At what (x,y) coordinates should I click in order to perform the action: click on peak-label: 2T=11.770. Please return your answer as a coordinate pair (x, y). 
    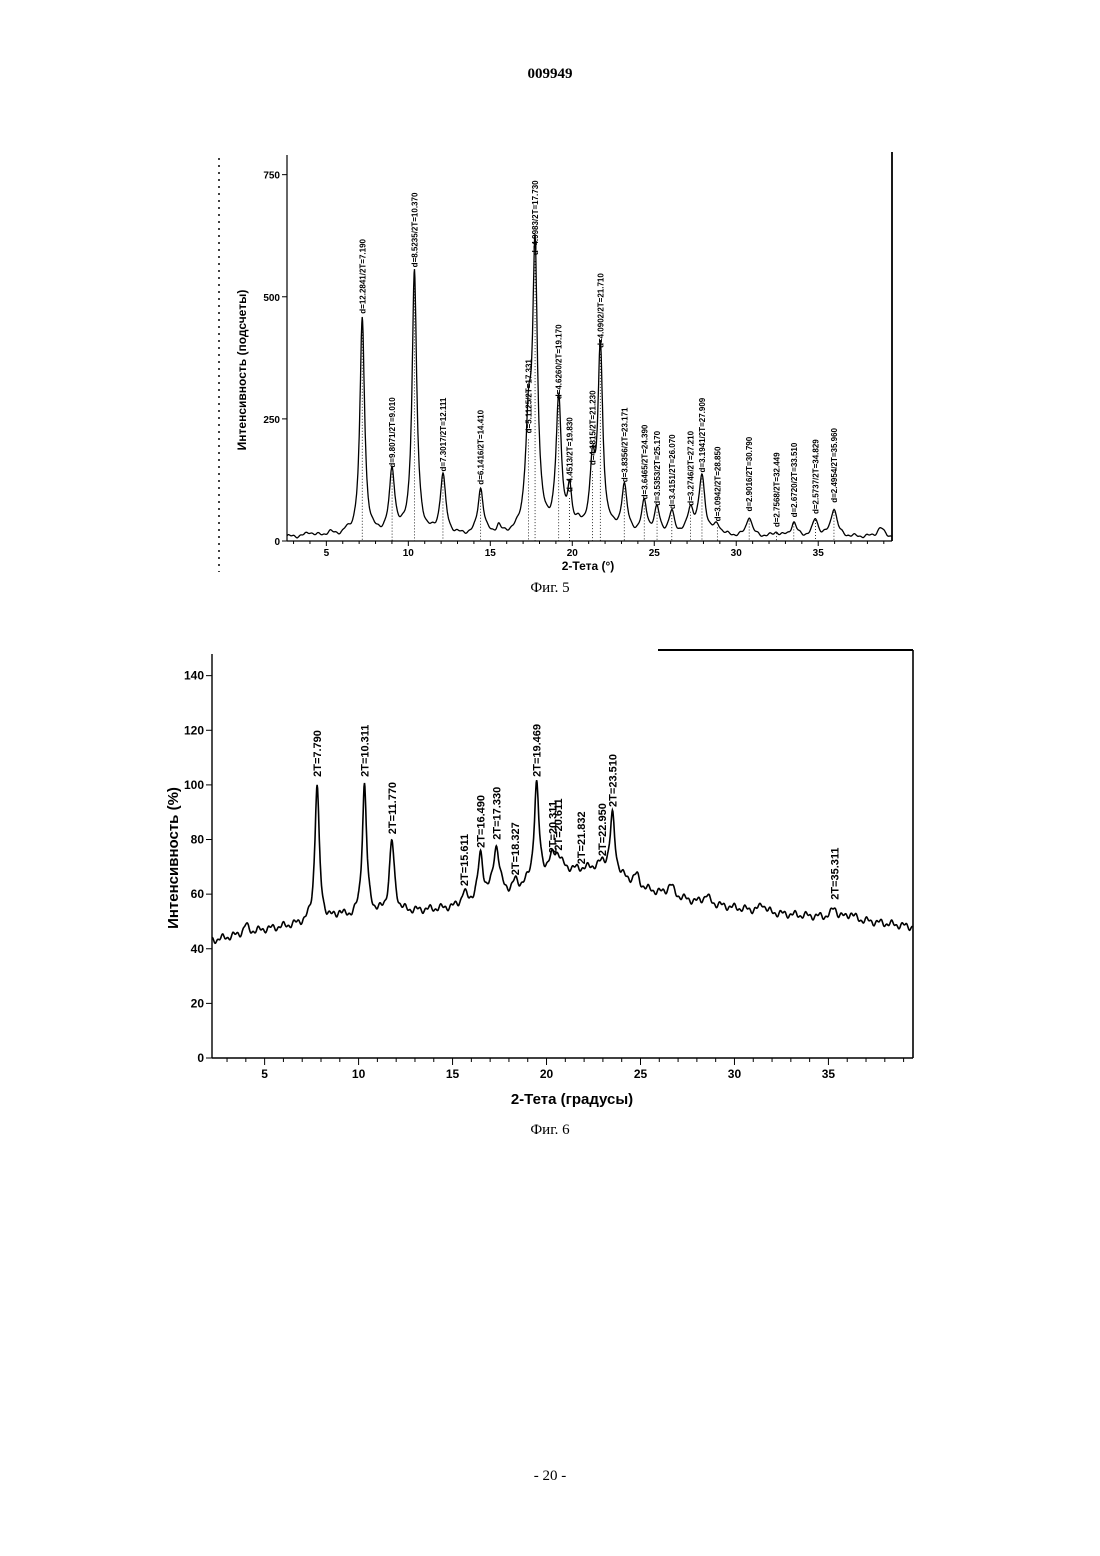
    Looking at the image, I should click on (393, 808).